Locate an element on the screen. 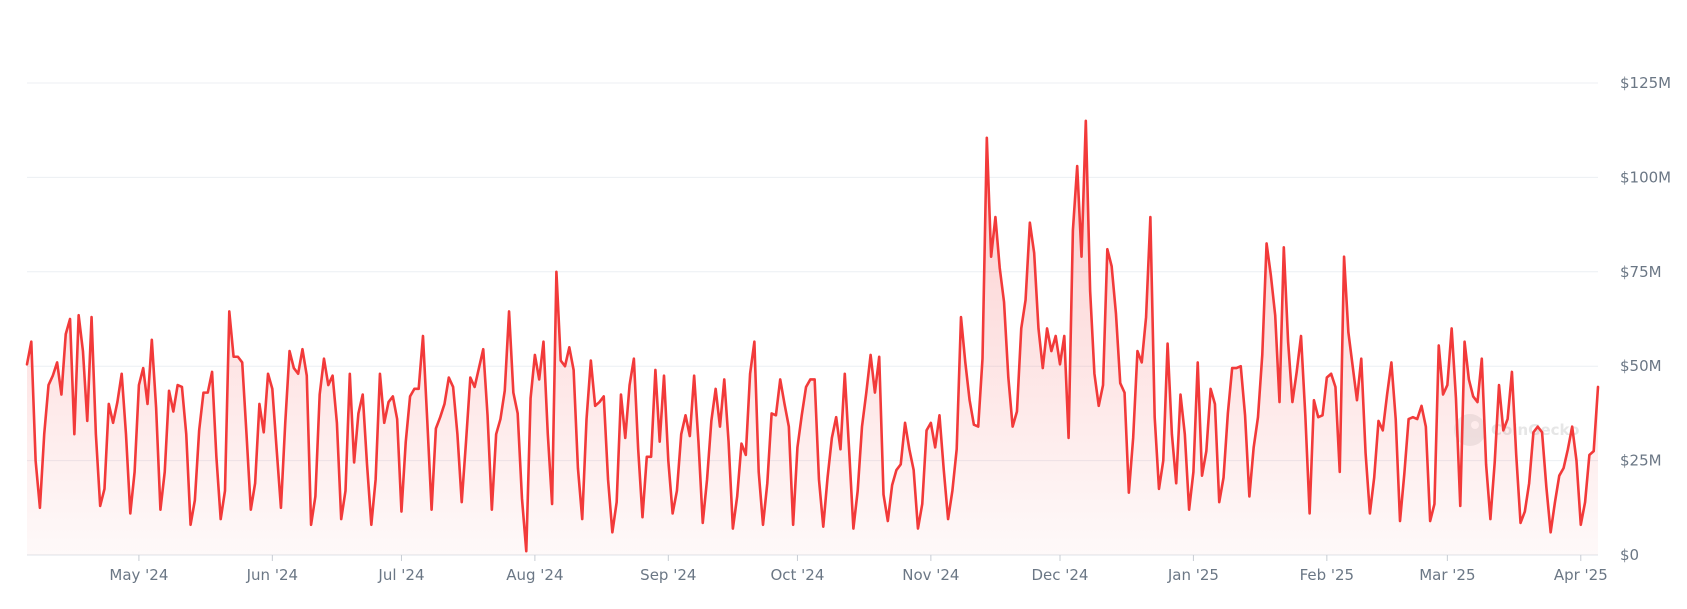  x-tick-label: Apr '25 is located at coordinates (1581, 575).